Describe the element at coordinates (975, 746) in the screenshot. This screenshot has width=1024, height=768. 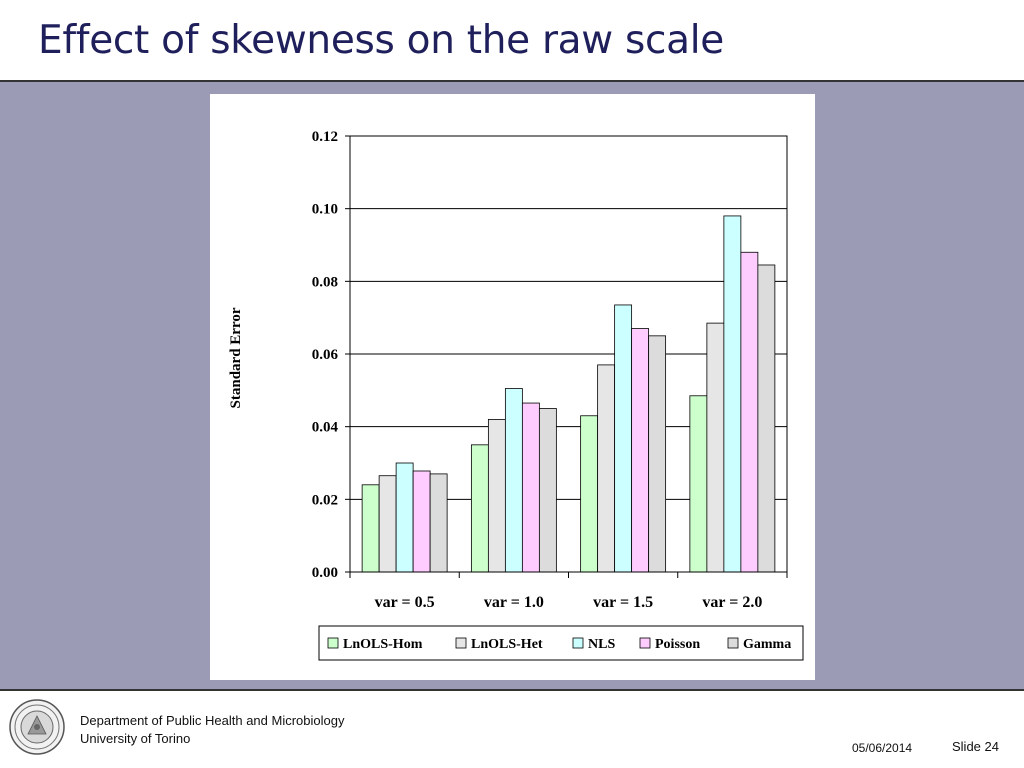
I see `slide-number: Slide 24` at that location.